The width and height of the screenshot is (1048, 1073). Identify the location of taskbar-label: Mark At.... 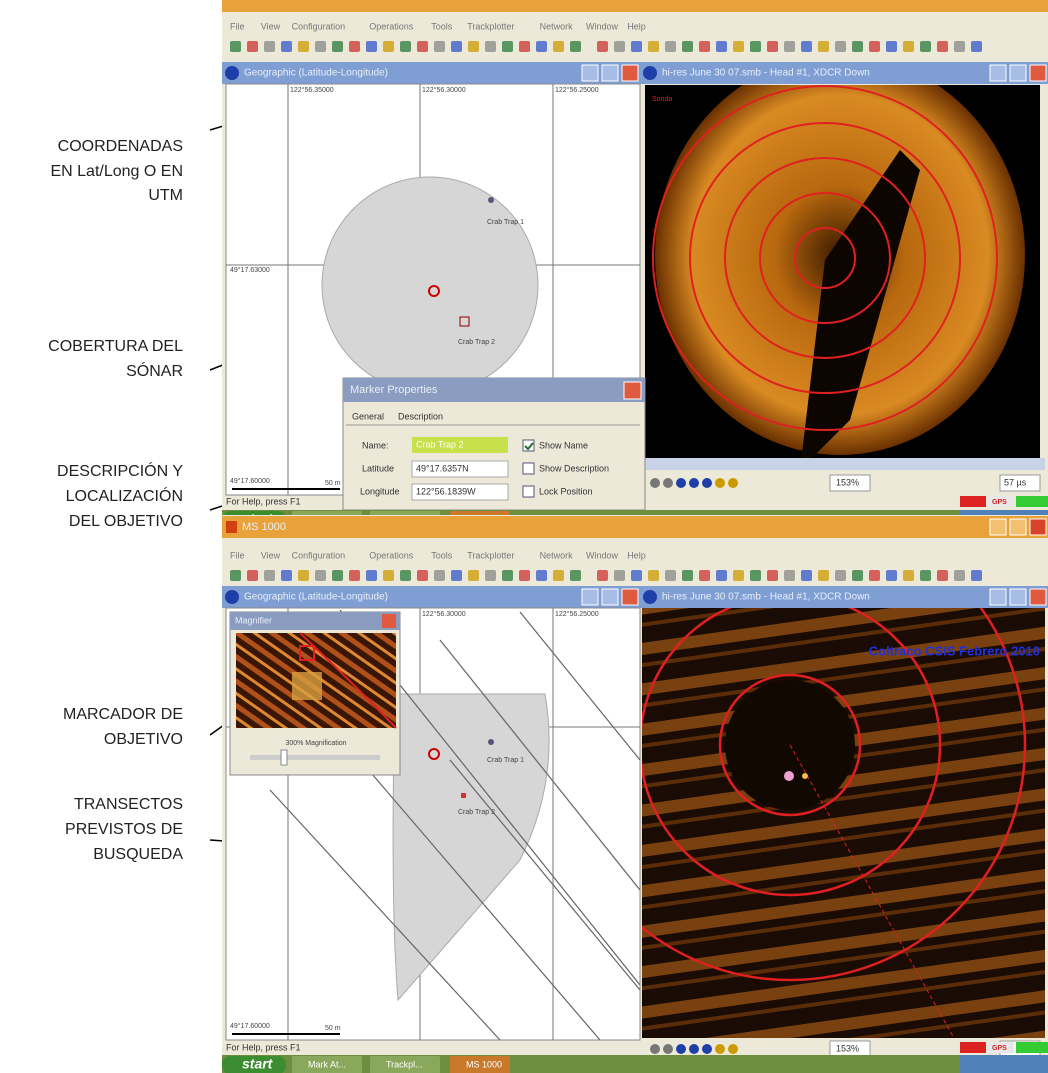
(327, 1064).